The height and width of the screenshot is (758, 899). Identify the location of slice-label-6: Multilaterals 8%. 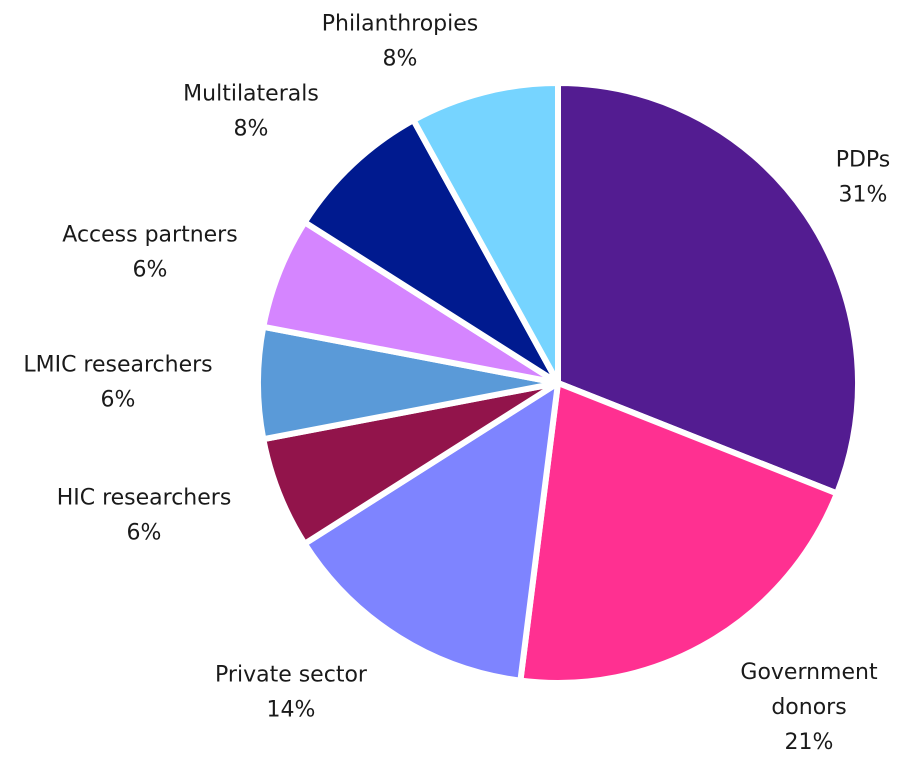
(251, 112).